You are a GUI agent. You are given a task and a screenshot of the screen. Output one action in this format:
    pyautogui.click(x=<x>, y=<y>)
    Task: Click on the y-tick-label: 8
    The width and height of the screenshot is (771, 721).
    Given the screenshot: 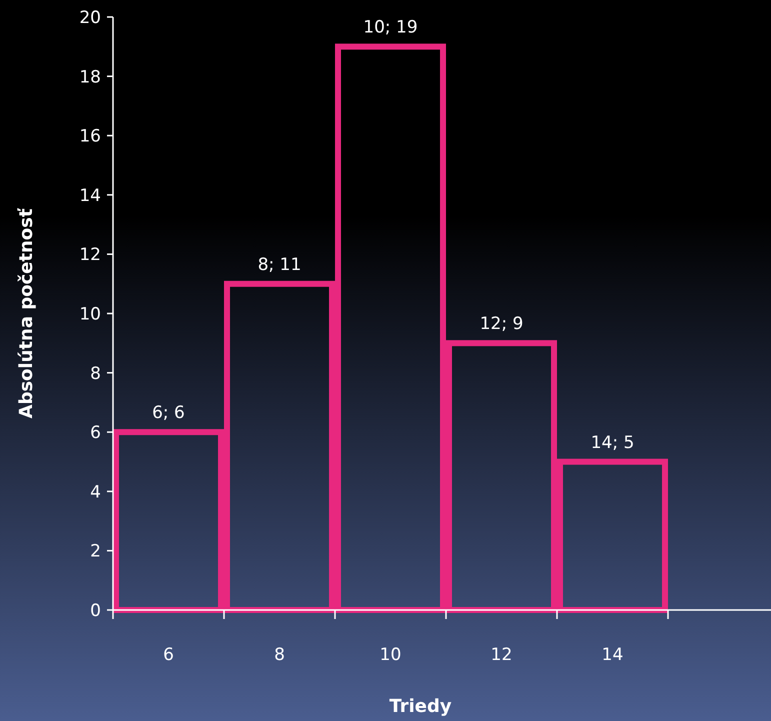 What is the action you would take?
    pyautogui.click(x=95, y=374)
    